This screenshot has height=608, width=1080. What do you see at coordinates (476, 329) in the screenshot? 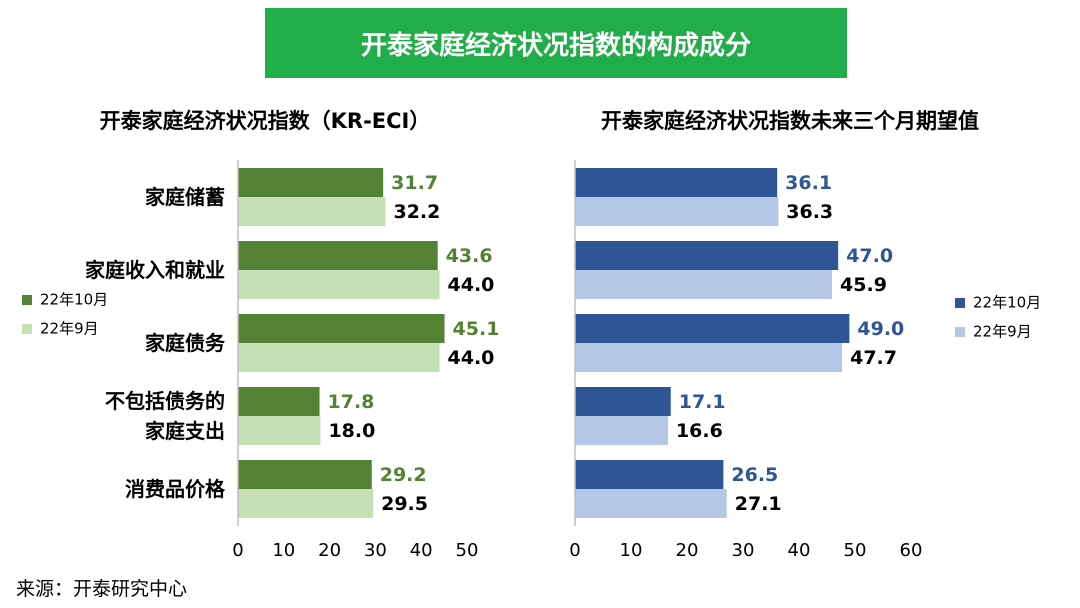
I see `value-label: 45.1` at bounding box center [476, 329].